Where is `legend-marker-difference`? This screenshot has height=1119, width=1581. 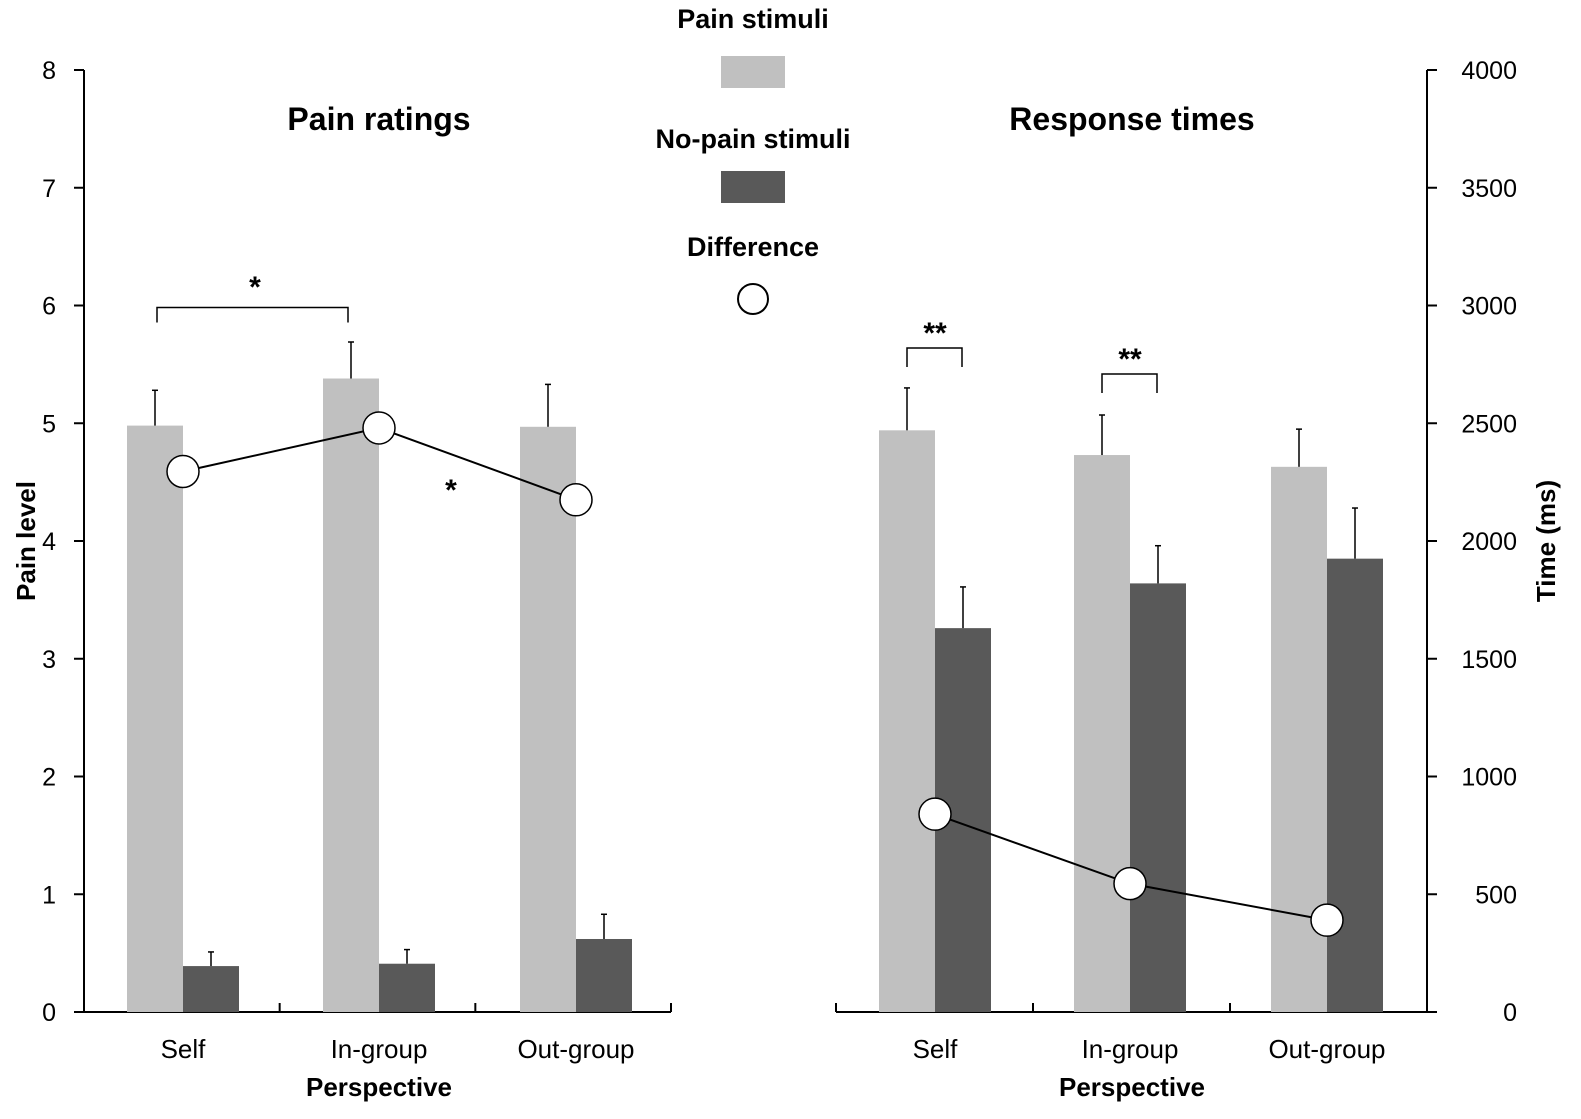 legend-marker-difference is located at coordinates (753, 299).